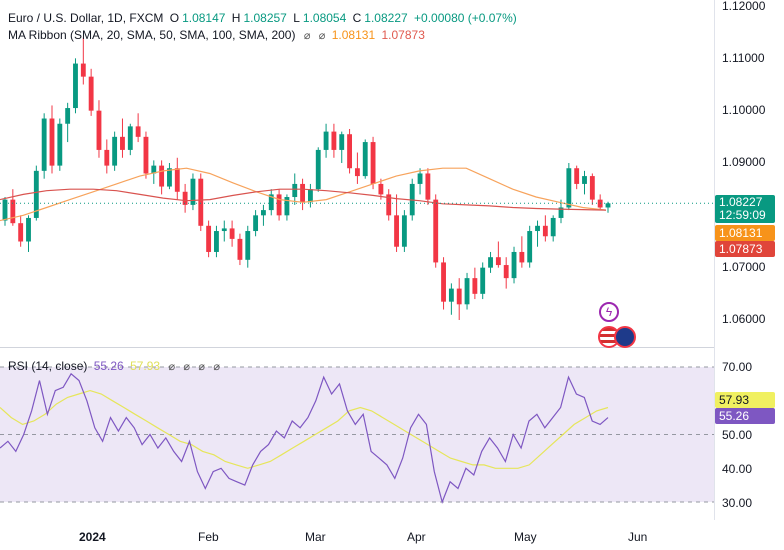 The image size is (784, 550). Describe the element at coordinates (145, 366) in the screenshot. I see `rsi-signal-value: 57.93` at that location.